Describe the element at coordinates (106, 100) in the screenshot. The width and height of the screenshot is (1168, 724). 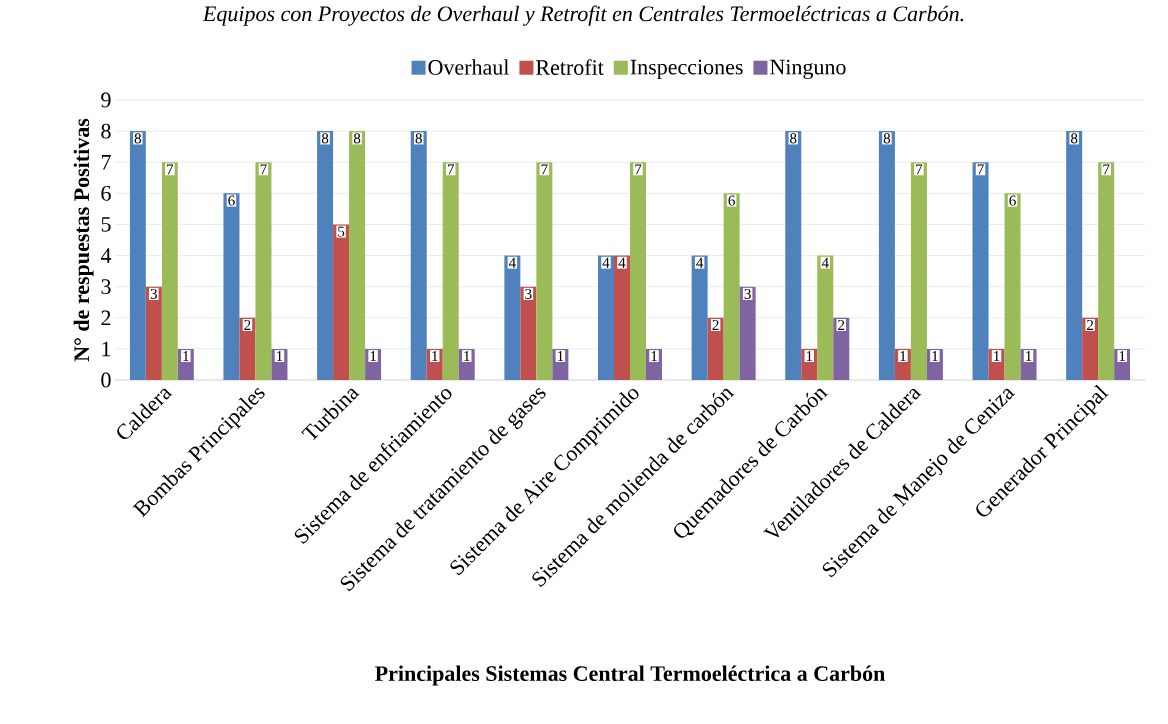
I see `y-tick-label: 9` at that location.